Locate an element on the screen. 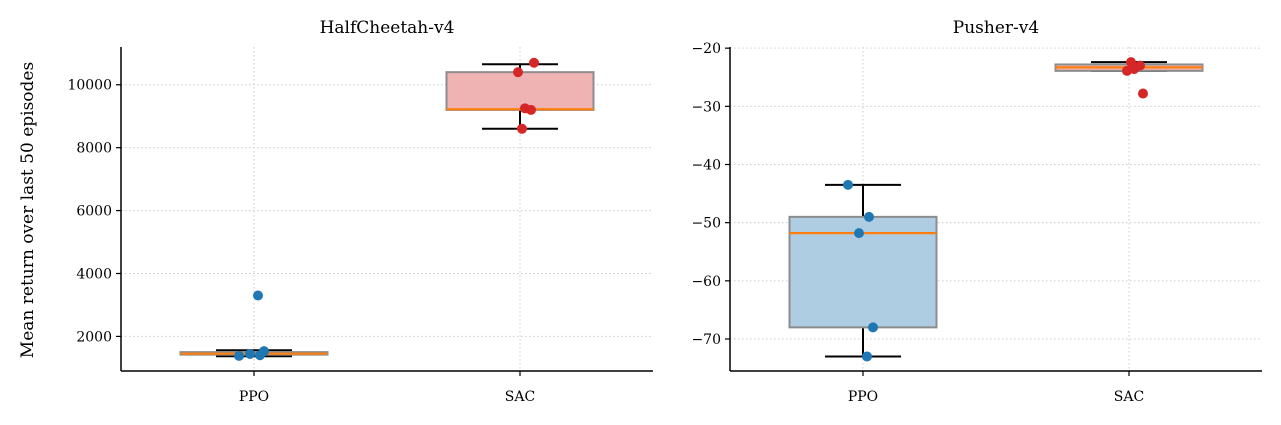 This screenshot has height=425, width=1281. panel-title: Pusher-v4 is located at coordinates (996, 28).